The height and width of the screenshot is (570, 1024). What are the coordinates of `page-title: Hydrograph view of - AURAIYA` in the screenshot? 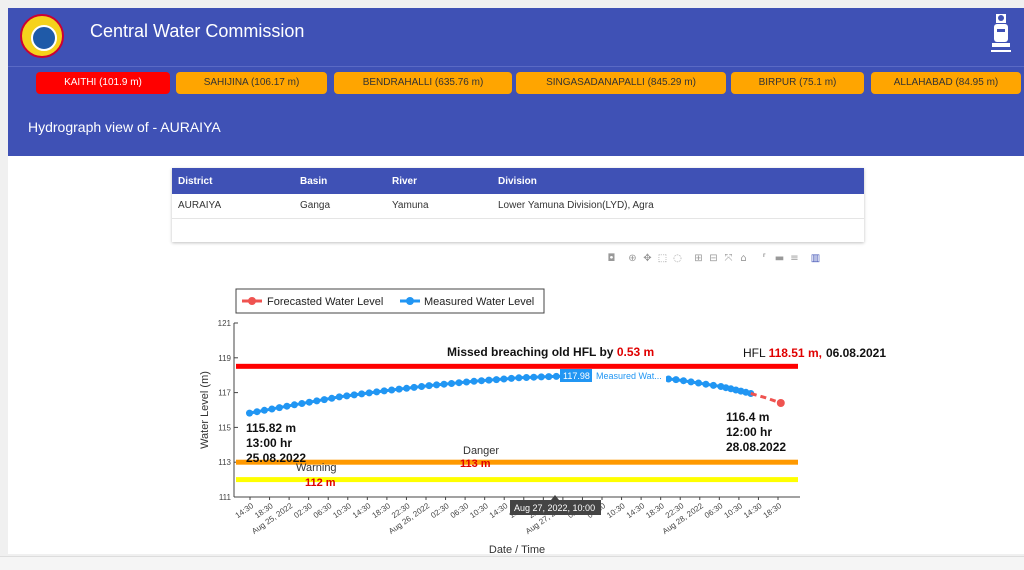 It's located at (124, 127).